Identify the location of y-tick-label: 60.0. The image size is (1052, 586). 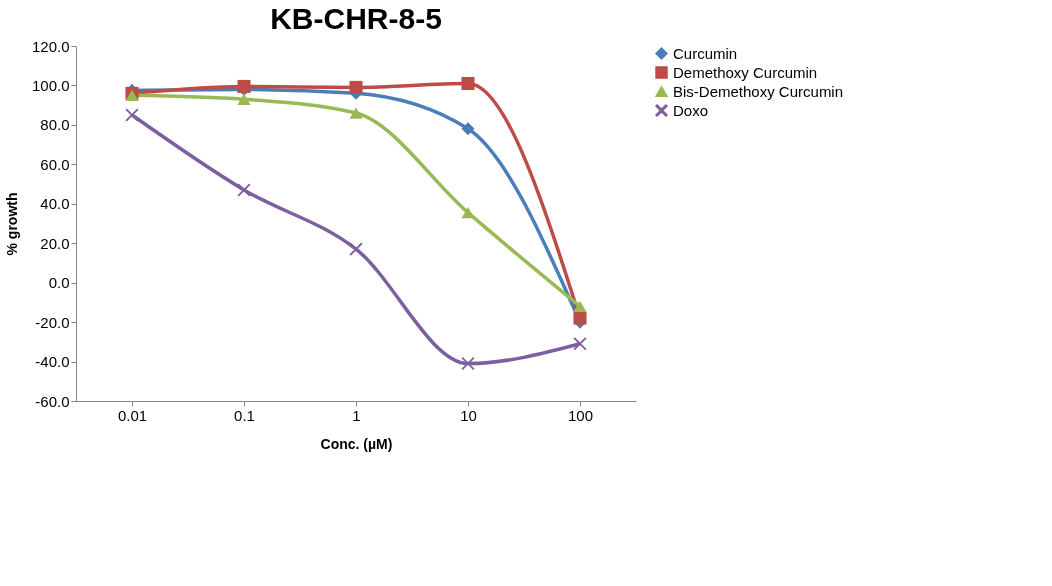
(55, 164).